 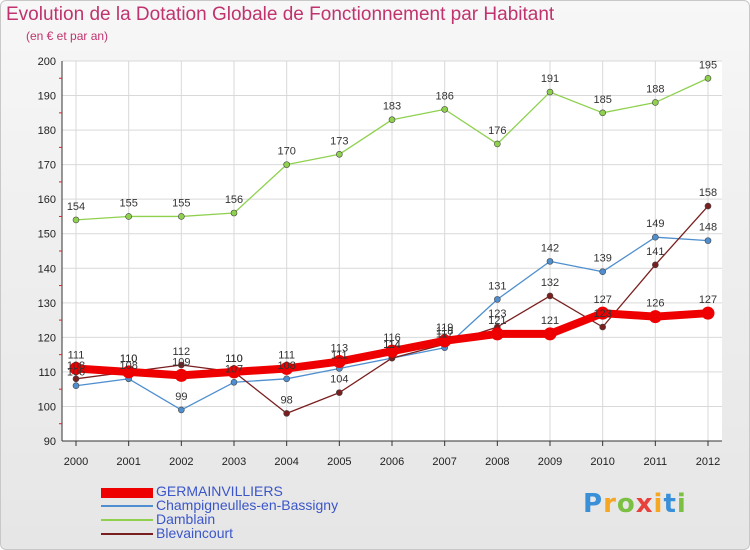 I want to click on x-tick-label: 2009, so click(x=550, y=462).